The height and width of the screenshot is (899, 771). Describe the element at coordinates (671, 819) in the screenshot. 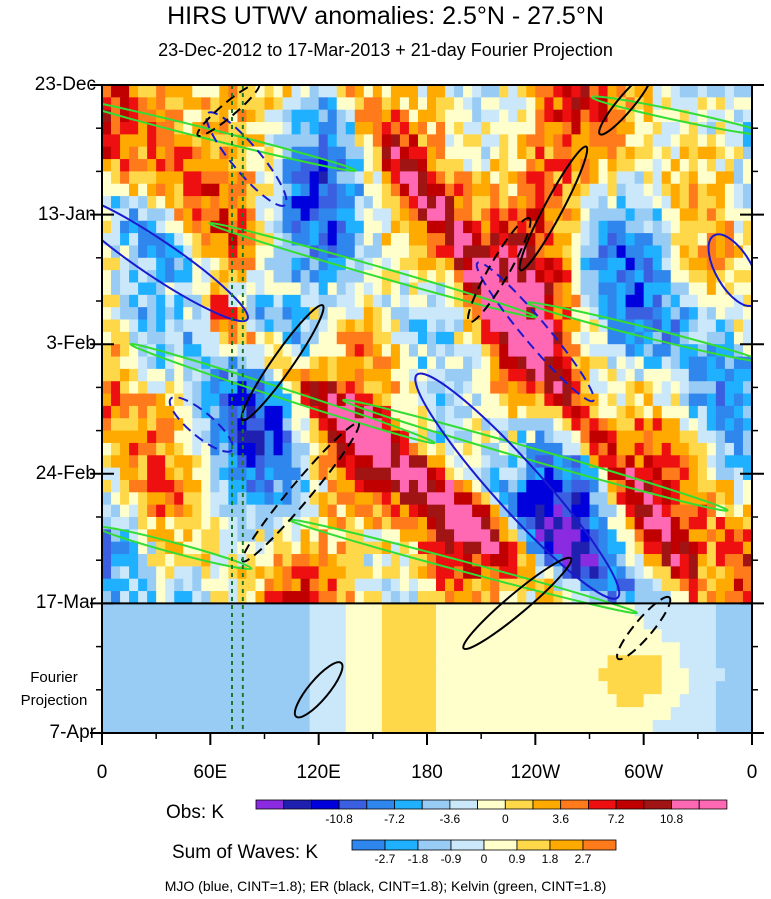

I see `obs-colorbar-label: 10.8` at that location.